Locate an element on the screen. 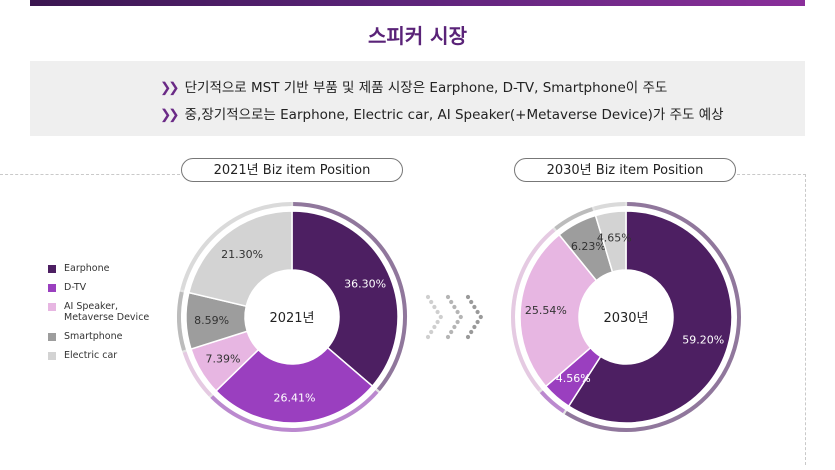 This screenshot has width=835, height=470. legend-item: Electric car is located at coordinates (111, 355).